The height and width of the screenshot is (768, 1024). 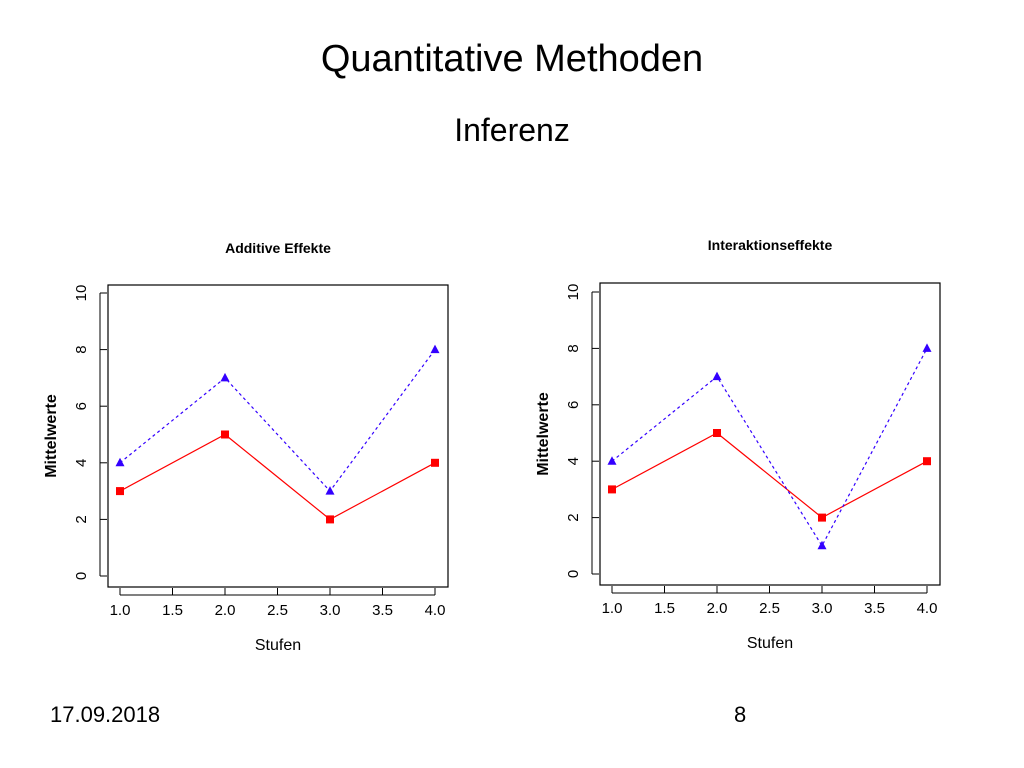 What do you see at coordinates (512, 59) in the screenshot?
I see `slide-title: Quantitative Methoden` at bounding box center [512, 59].